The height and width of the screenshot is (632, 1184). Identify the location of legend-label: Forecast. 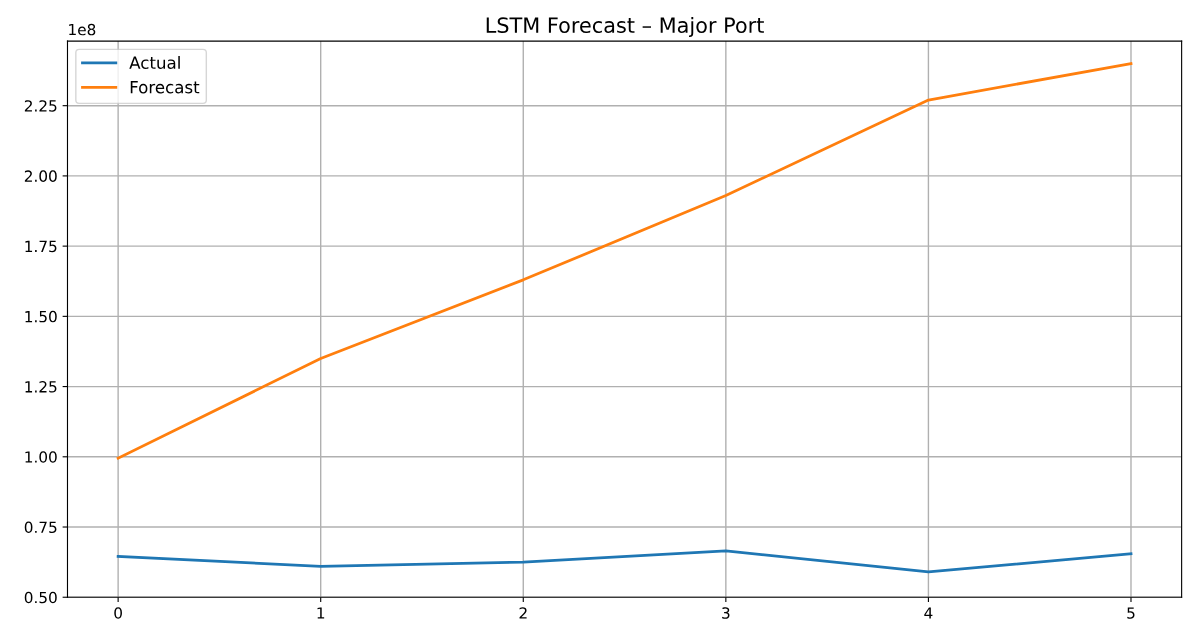
(165, 87).